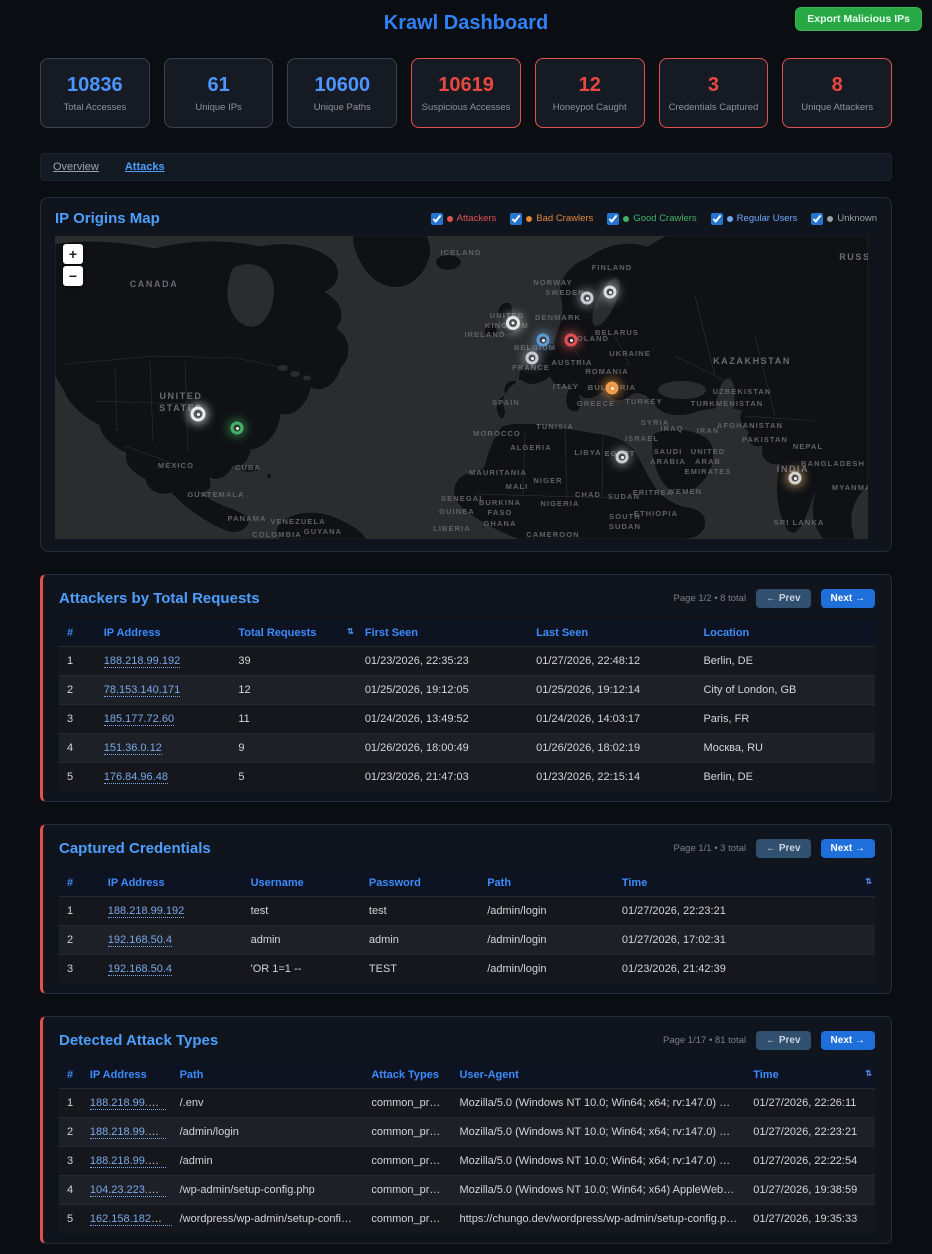  Describe the element at coordinates (858, 19) in the screenshot. I see `export-malicious-ips-button: Export Malicious IPs` at that location.